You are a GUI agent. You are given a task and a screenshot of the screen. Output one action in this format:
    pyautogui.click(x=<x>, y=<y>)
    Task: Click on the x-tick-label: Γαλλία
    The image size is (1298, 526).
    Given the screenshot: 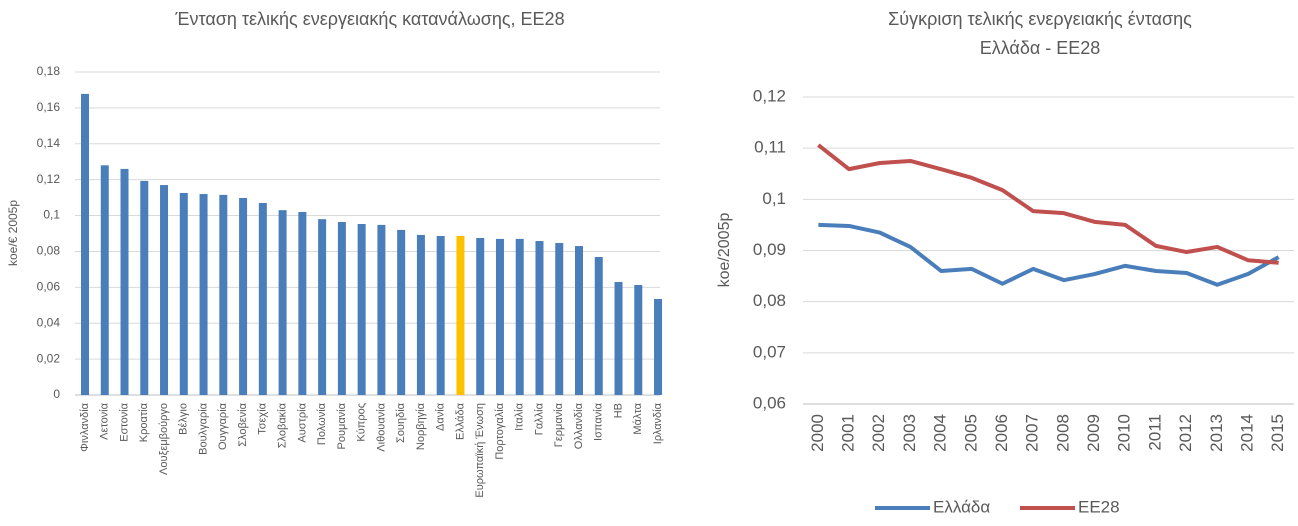 What is the action you would take?
    pyautogui.click(x=539, y=418)
    